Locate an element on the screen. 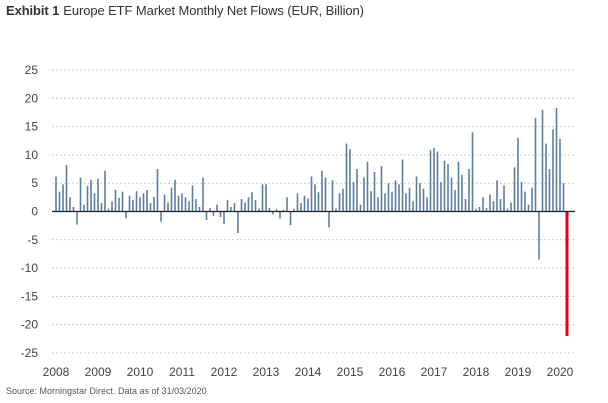 The height and width of the screenshot is (403, 608). x-tick-label: 2013 is located at coordinates (266, 372).